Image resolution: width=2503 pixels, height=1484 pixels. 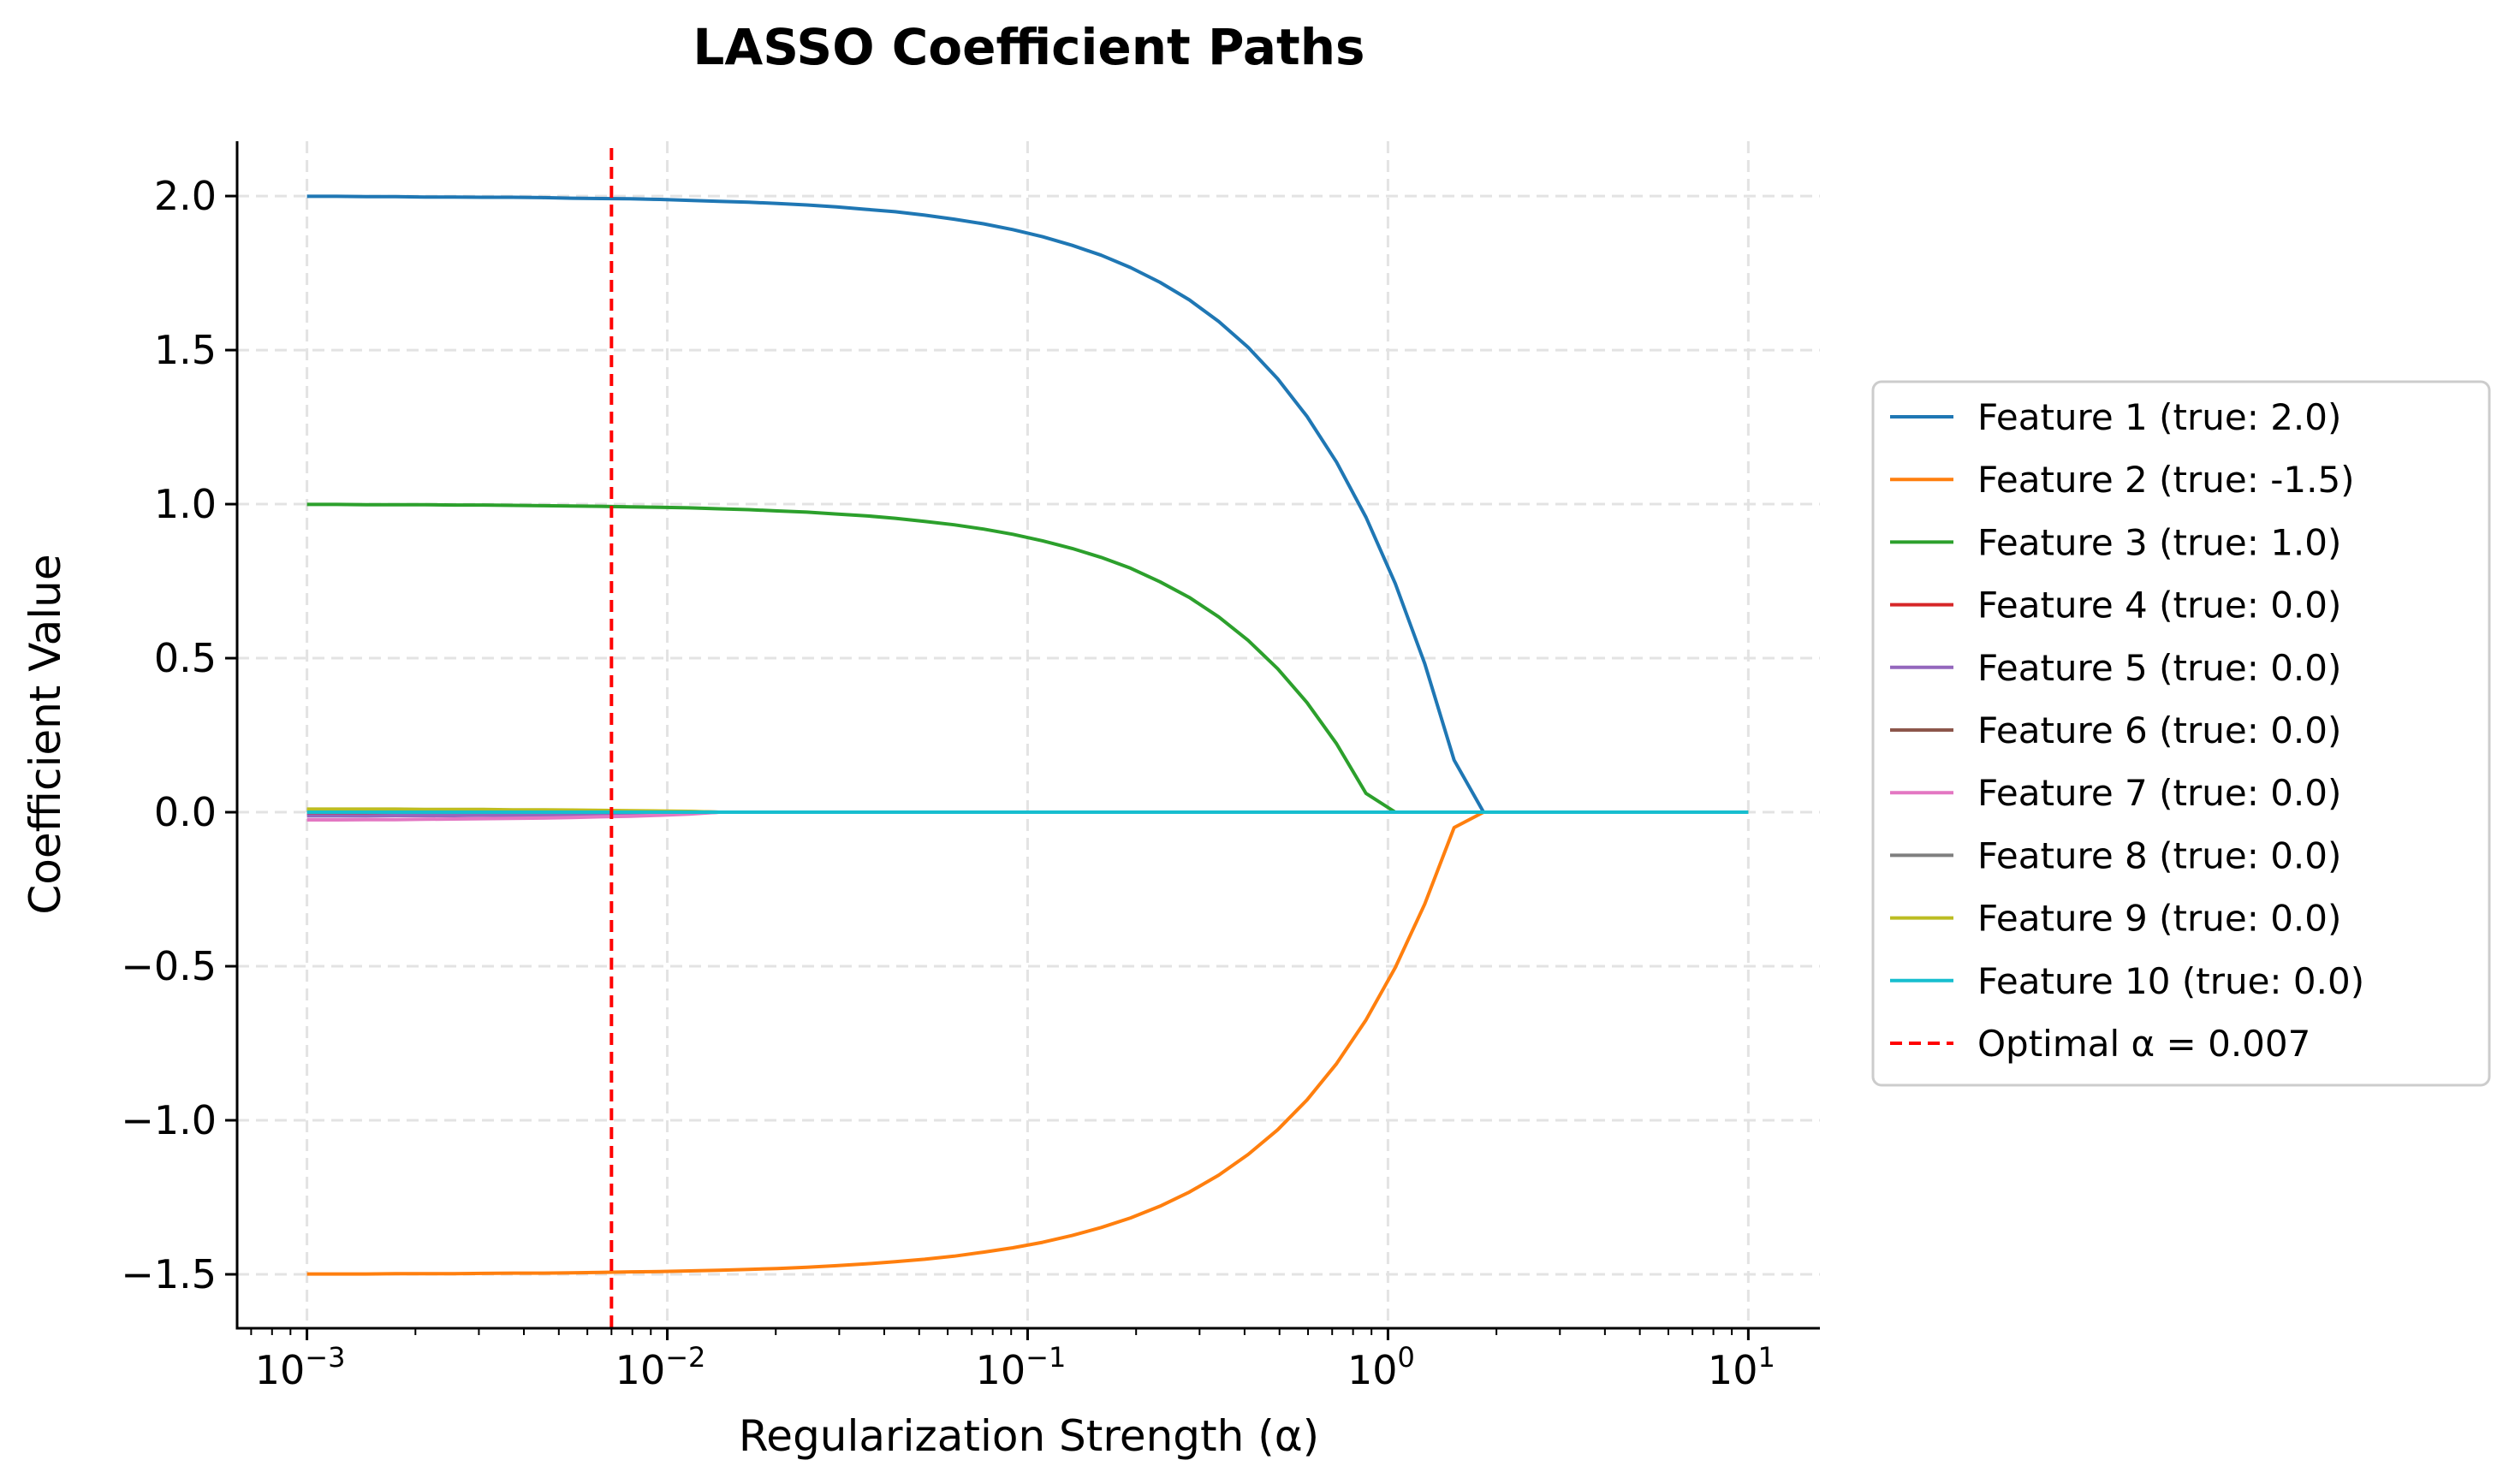 What do you see at coordinates (169, 1120) in the screenshot?
I see `y-tick-label: −1.0` at bounding box center [169, 1120].